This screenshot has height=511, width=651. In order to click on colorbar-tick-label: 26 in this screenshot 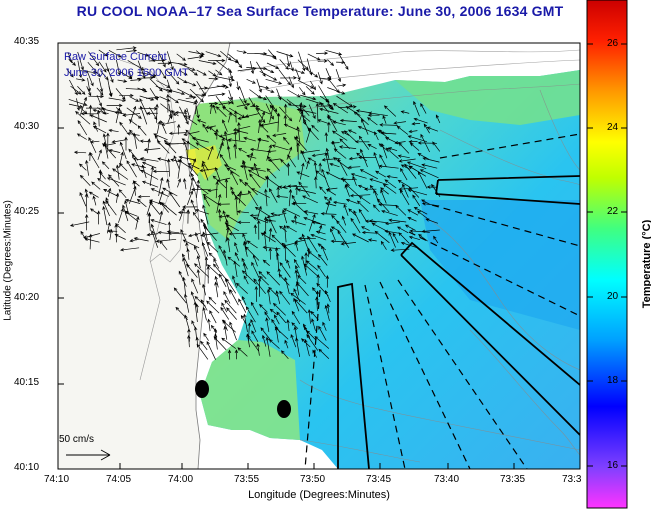, I will do `click(613, 43)`.